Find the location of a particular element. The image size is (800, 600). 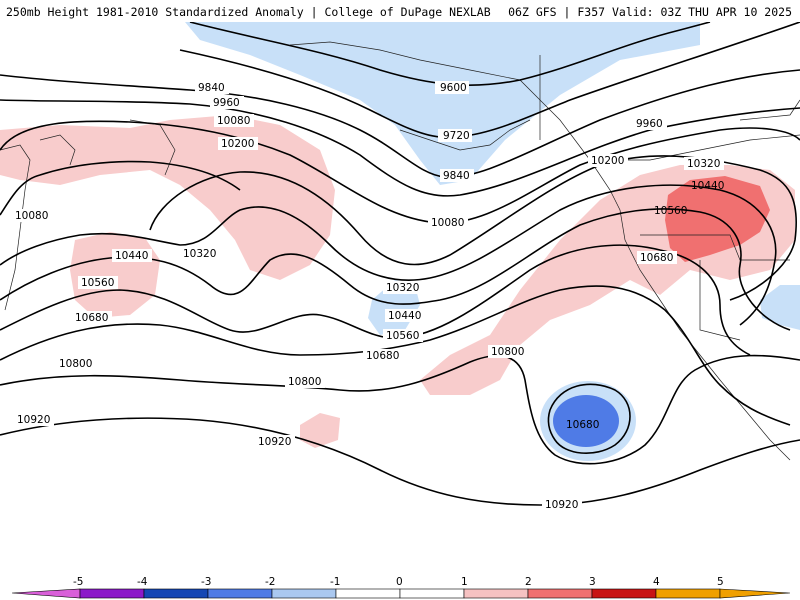

contour-10680-low is located at coordinates (589, 419).